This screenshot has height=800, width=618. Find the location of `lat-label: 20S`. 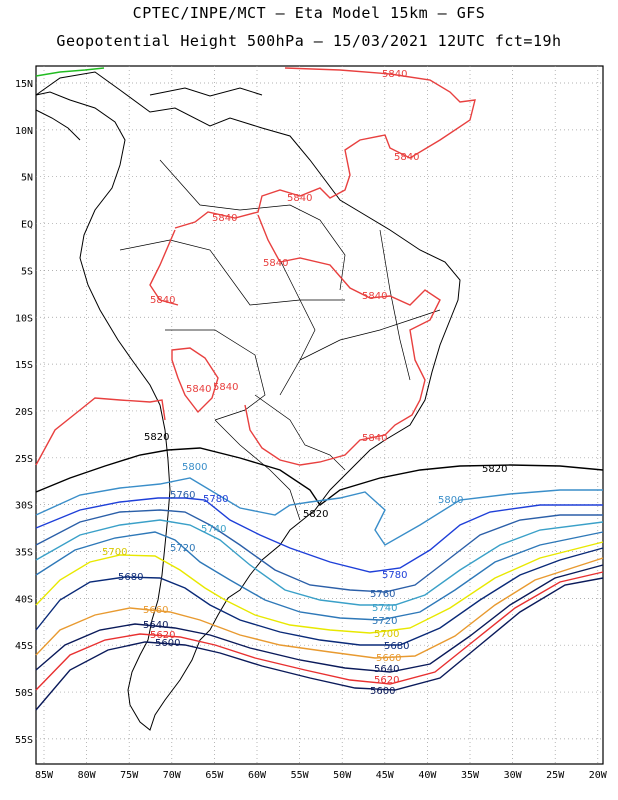

lat-label: 20S is located at coordinates (24, 412).